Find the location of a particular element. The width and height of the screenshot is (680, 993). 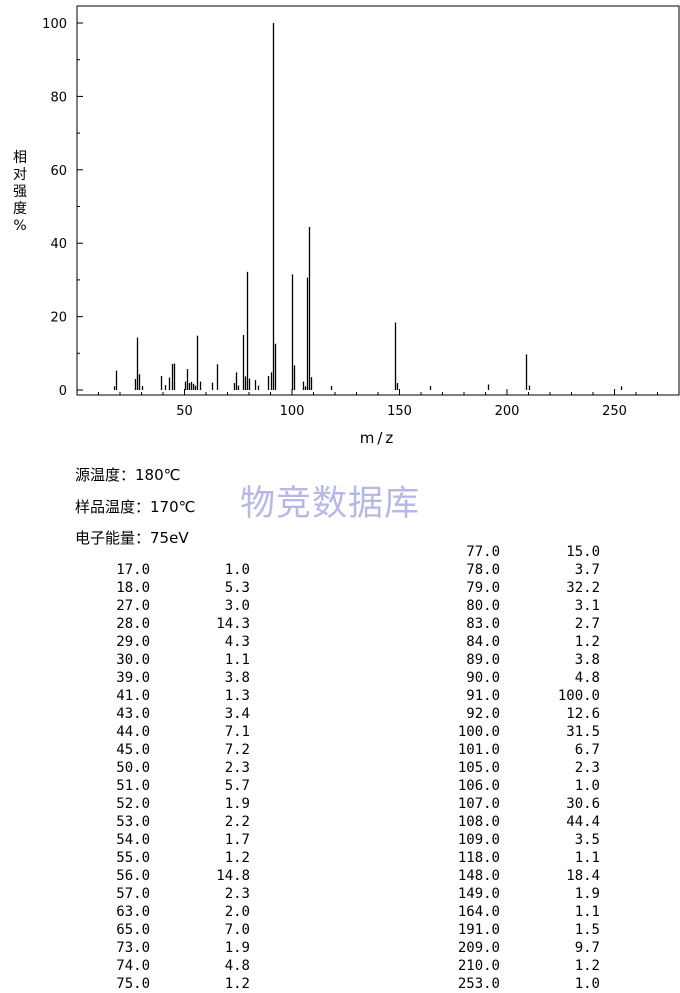

mz-value: 43.0 is located at coordinates (133, 714).